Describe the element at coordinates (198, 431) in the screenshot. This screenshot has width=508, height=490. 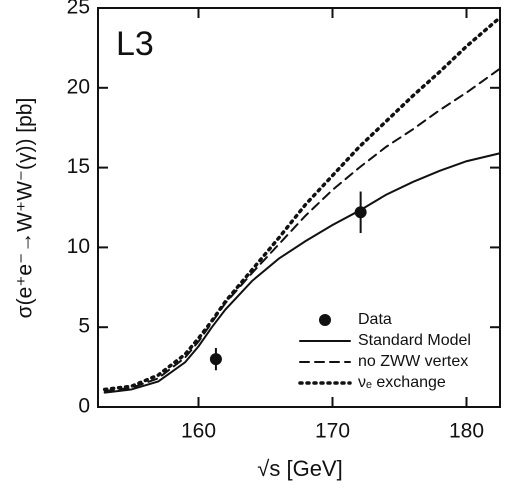
I see `x-tick-label: 160` at that location.